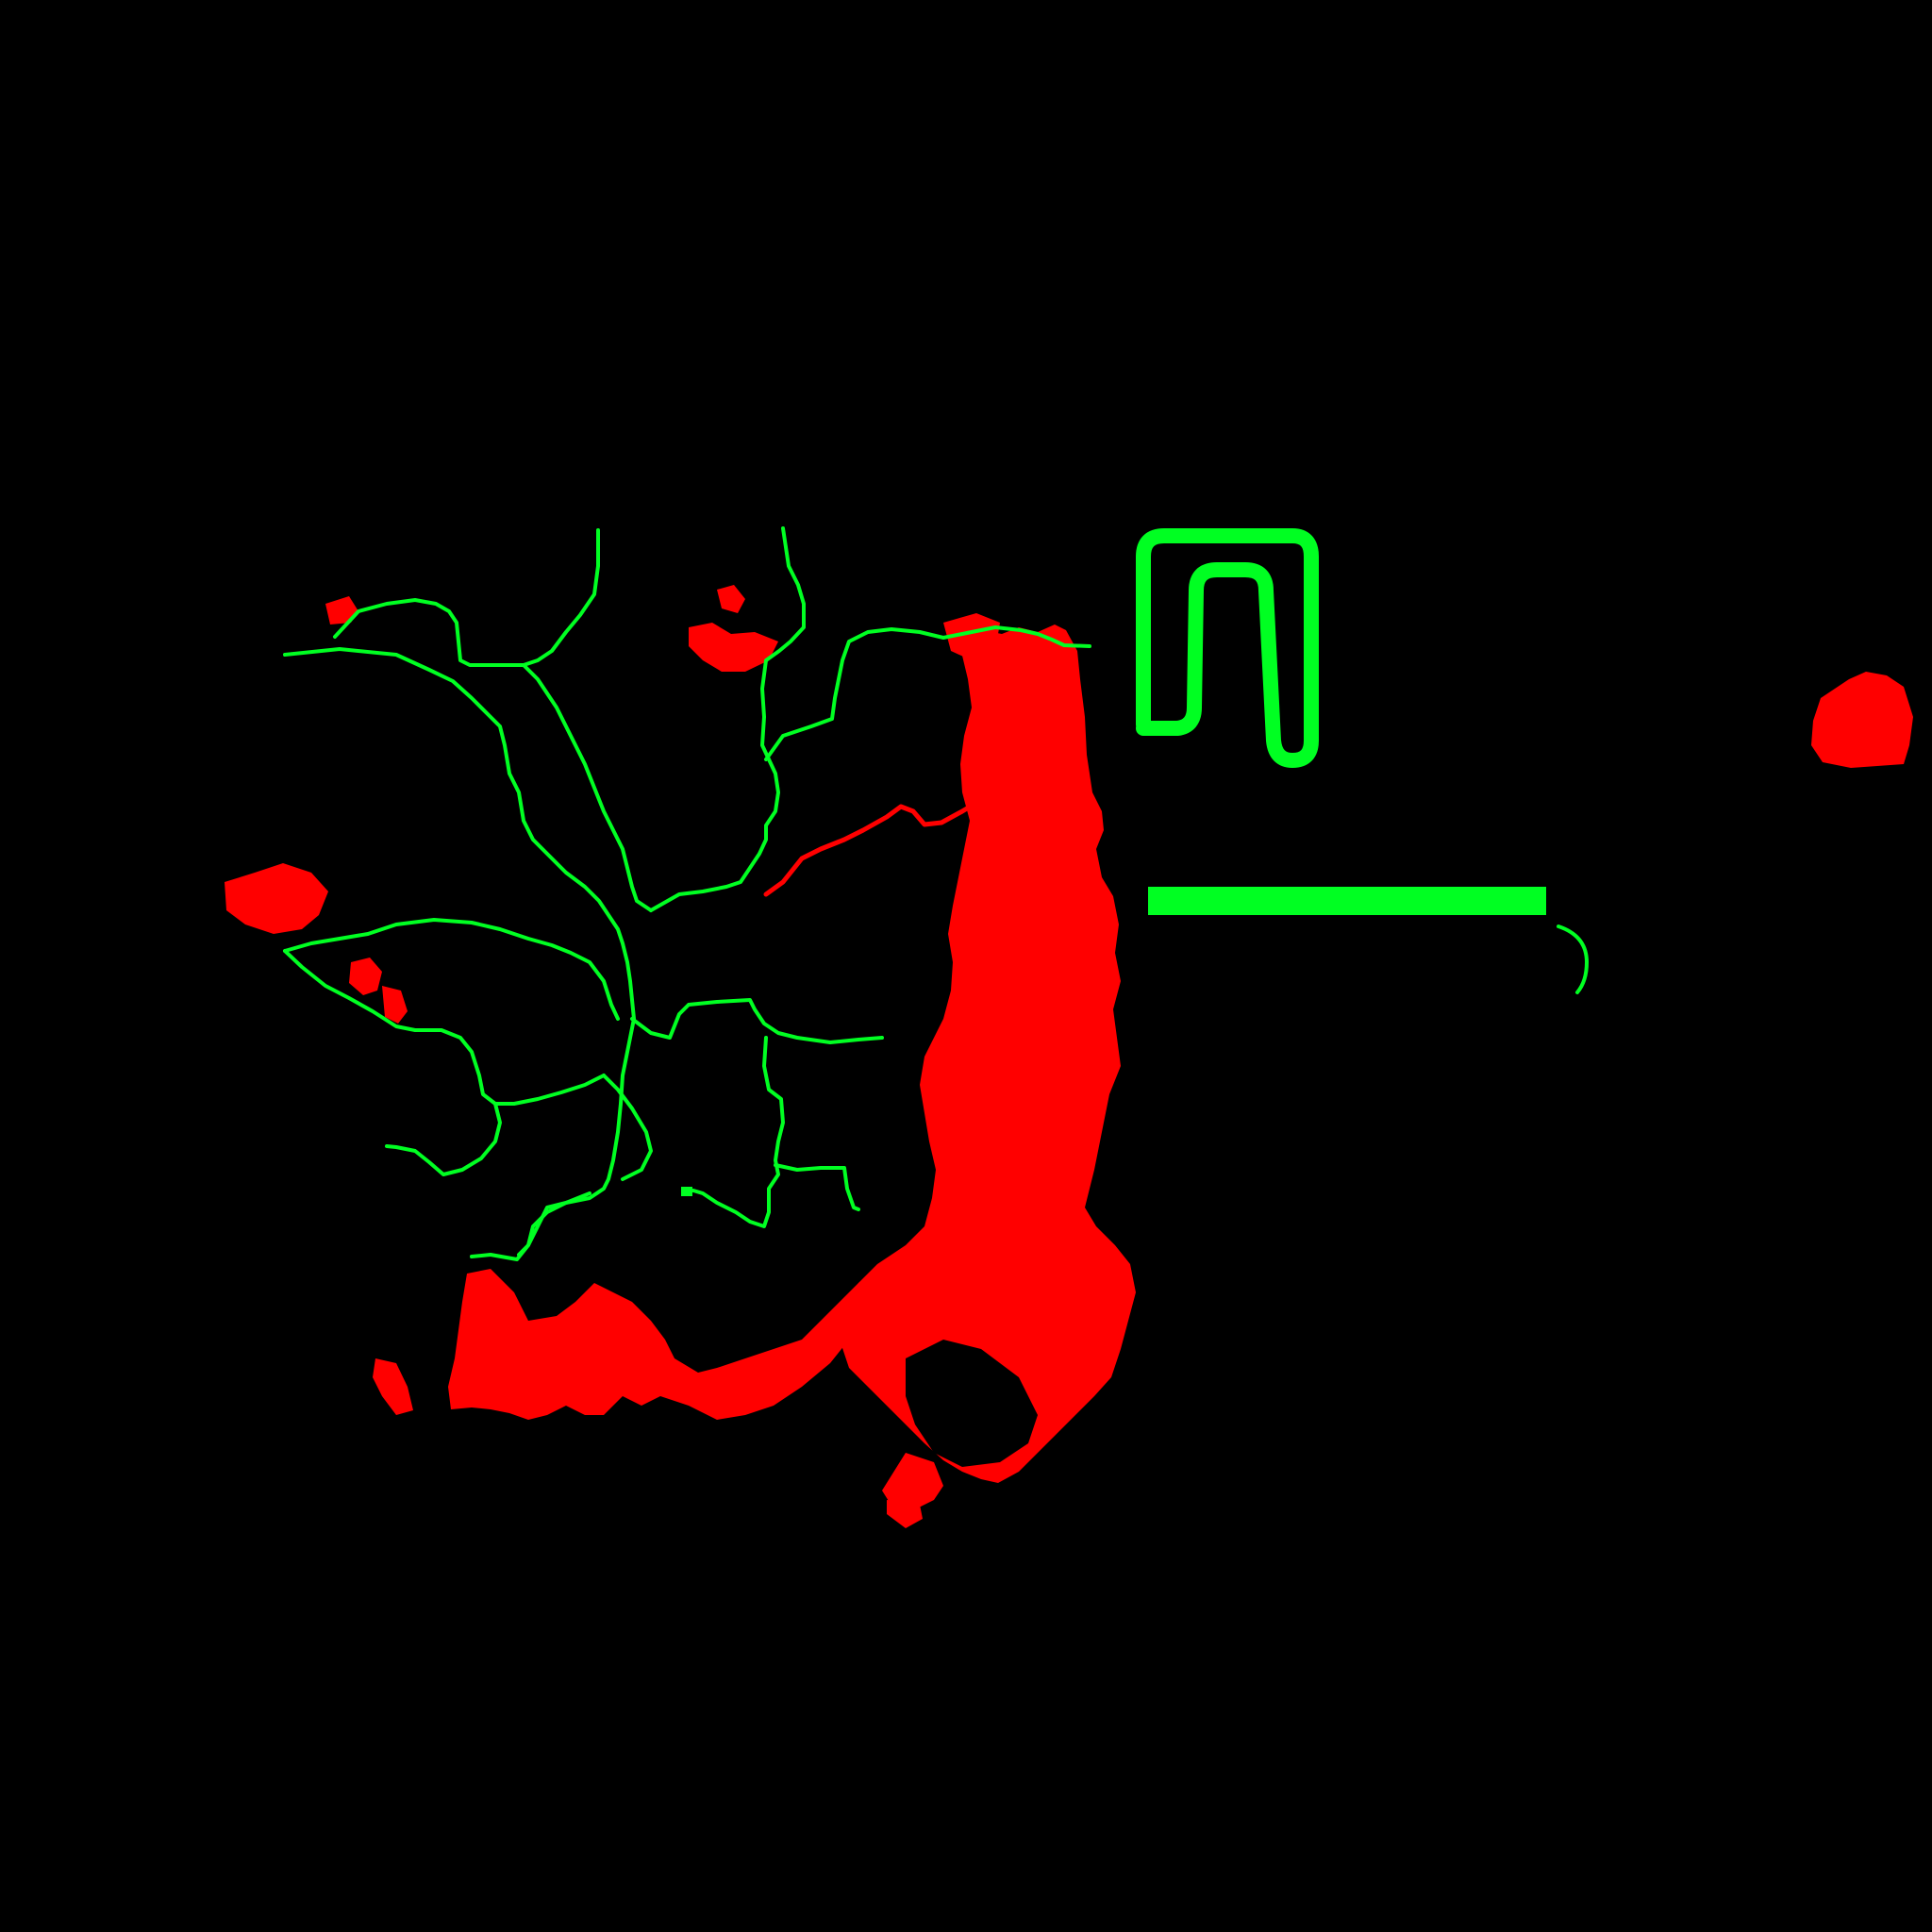 Image resolution: width=1932 pixels, height=1932 pixels. What do you see at coordinates (972, 1403) in the screenshot?
I see `flood-loop-south` at bounding box center [972, 1403].